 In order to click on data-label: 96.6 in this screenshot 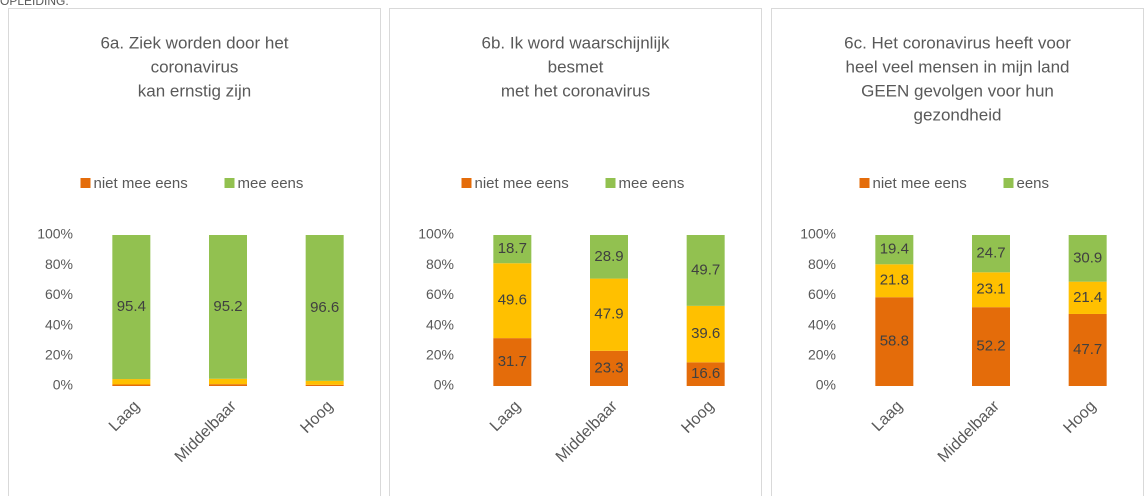, I will do `click(324, 307)`.